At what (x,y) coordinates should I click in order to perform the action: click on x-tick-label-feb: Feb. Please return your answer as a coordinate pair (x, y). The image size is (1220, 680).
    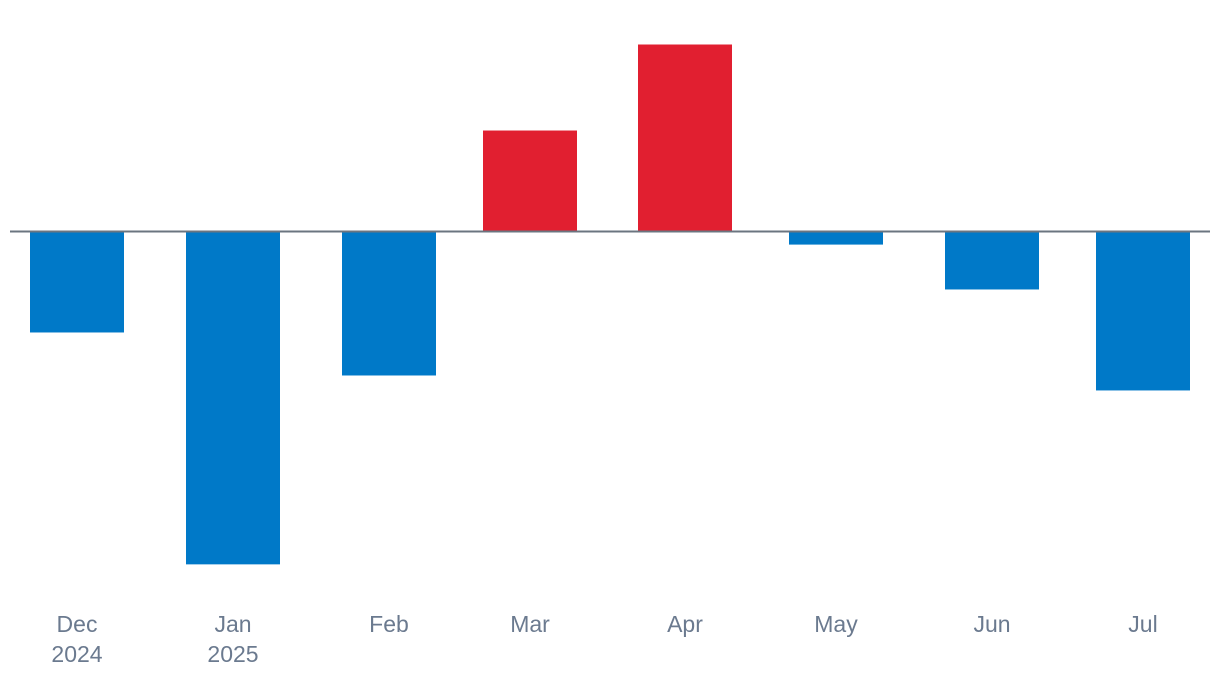
    Looking at the image, I should click on (389, 624).